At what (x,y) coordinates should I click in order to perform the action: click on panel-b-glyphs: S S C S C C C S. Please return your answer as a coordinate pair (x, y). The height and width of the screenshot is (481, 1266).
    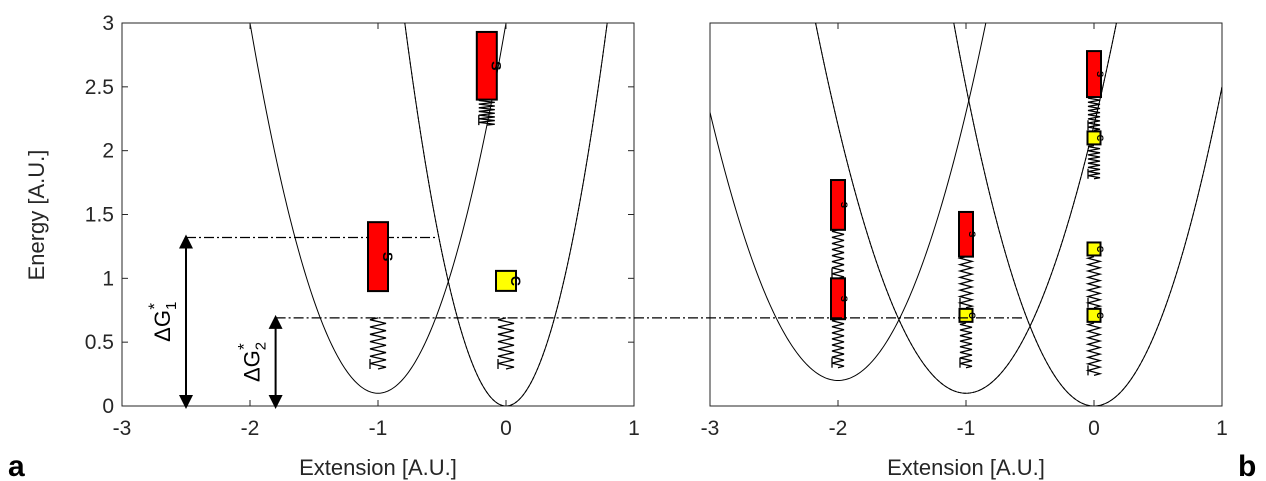
    Looking at the image, I should click on (967, 213).